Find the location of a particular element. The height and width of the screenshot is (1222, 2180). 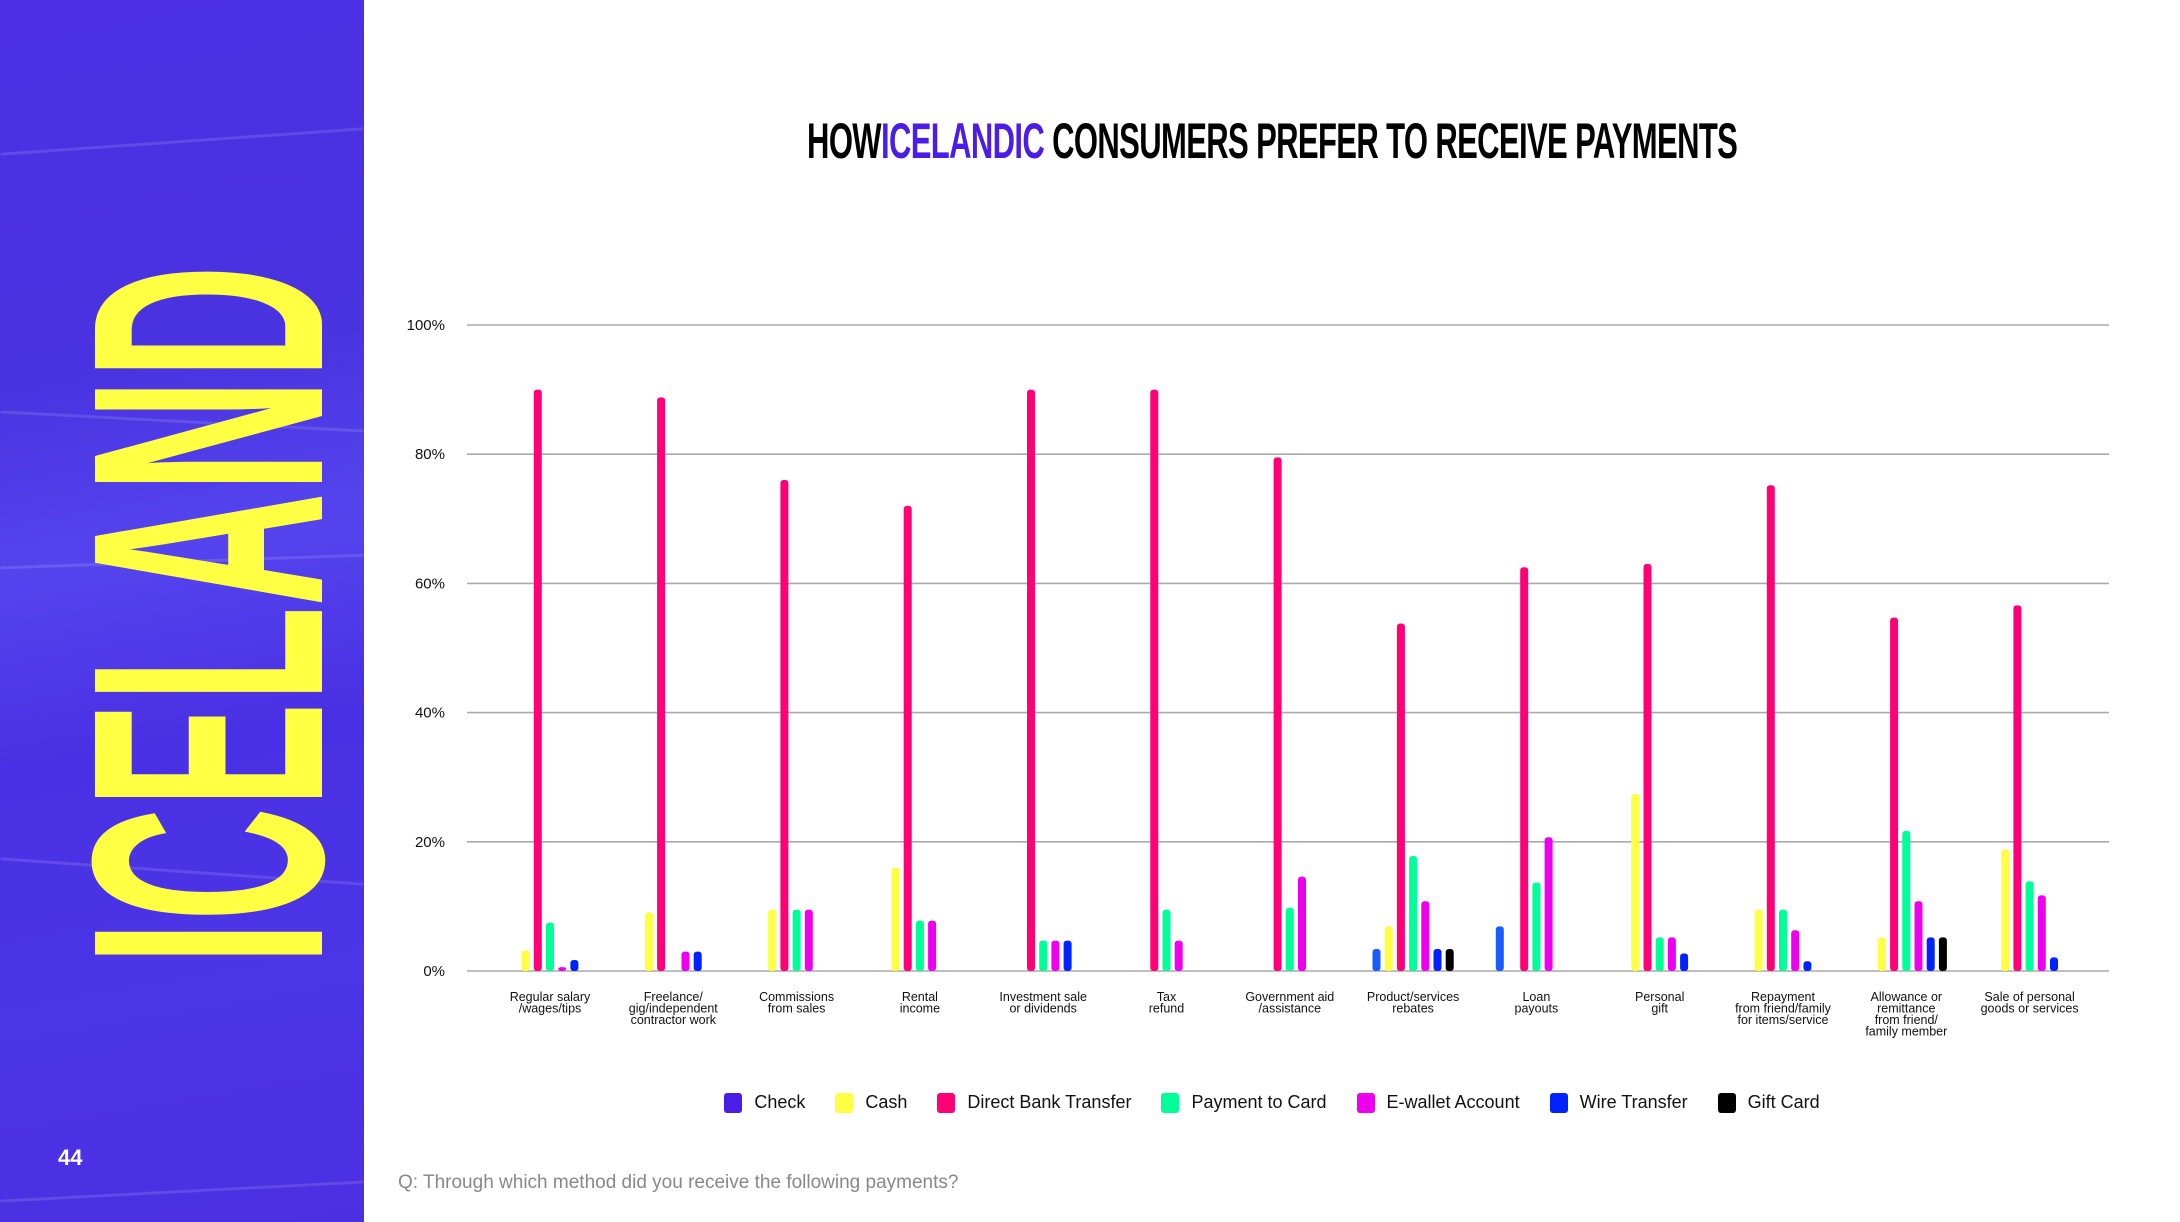

x-category-line: for items/service is located at coordinates (1783, 1020).